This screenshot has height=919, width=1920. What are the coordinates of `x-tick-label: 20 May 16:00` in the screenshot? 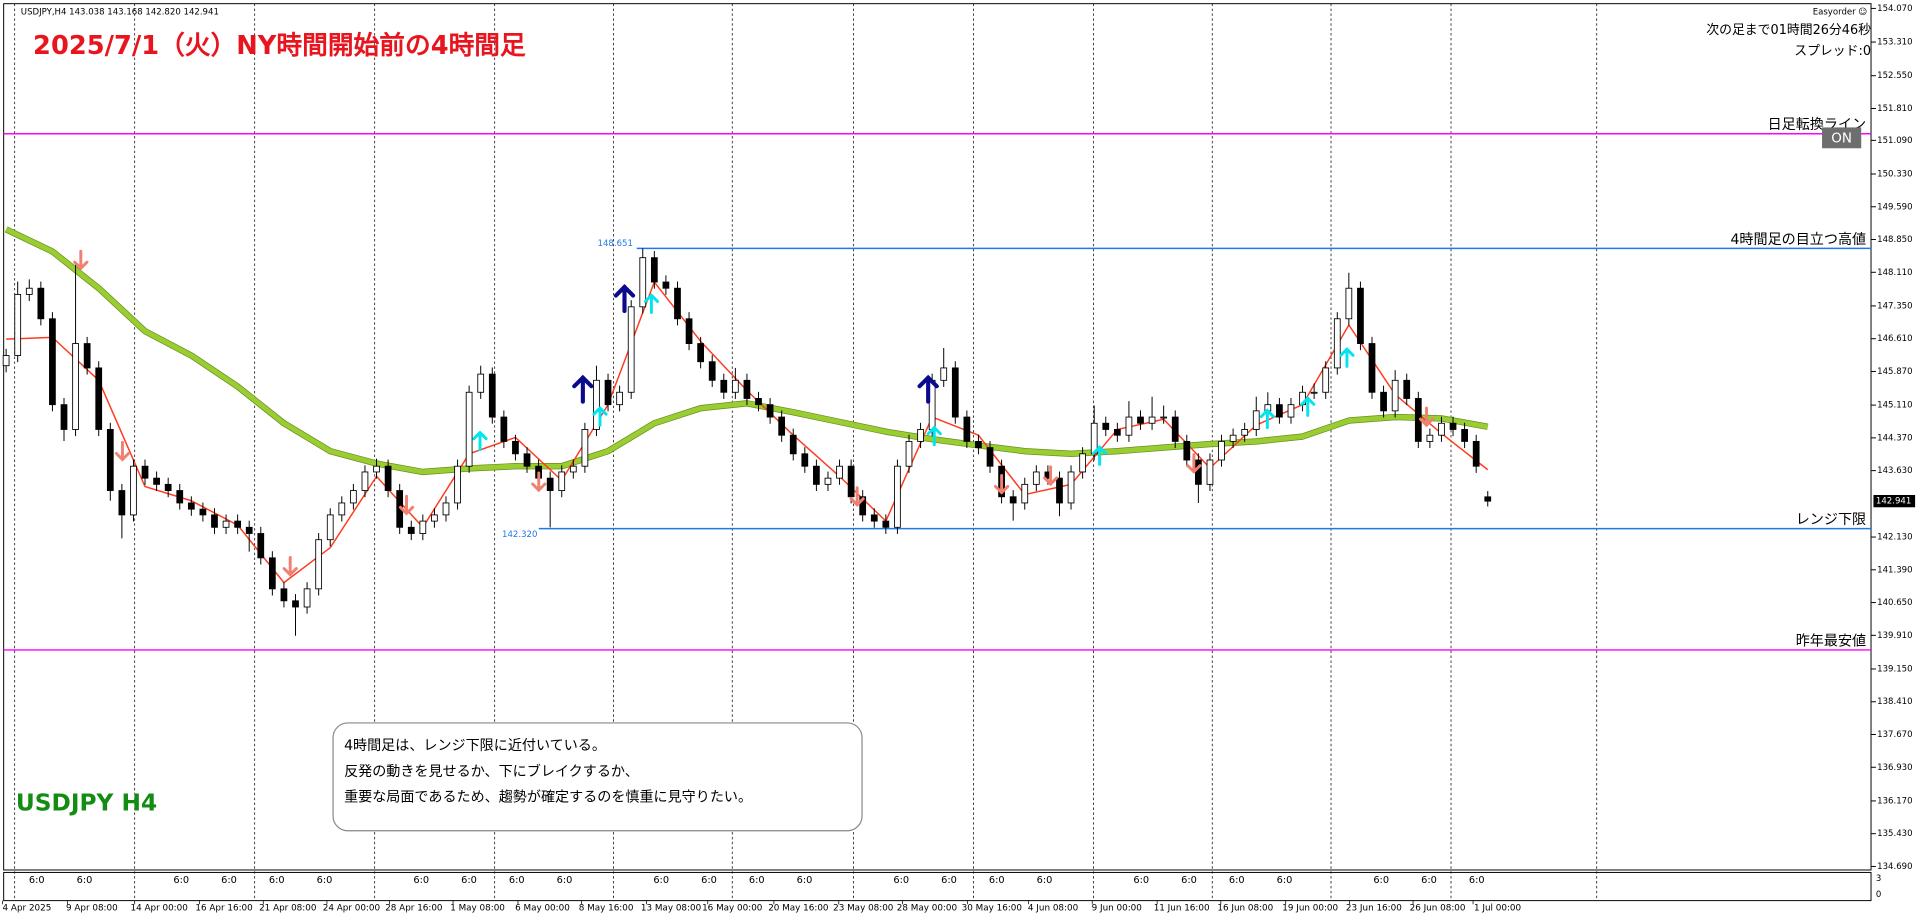 It's located at (798, 908).